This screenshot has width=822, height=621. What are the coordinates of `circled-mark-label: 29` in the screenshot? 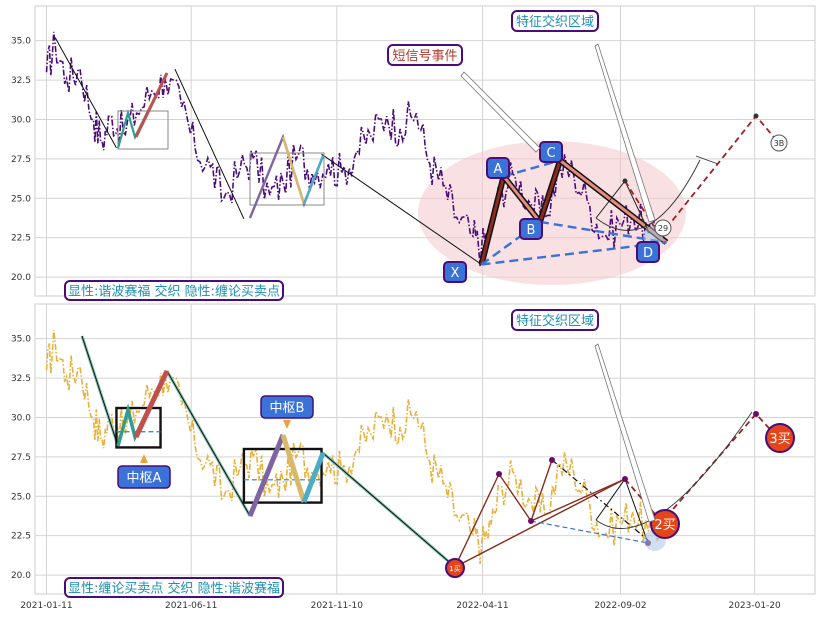 It's located at (663, 228).